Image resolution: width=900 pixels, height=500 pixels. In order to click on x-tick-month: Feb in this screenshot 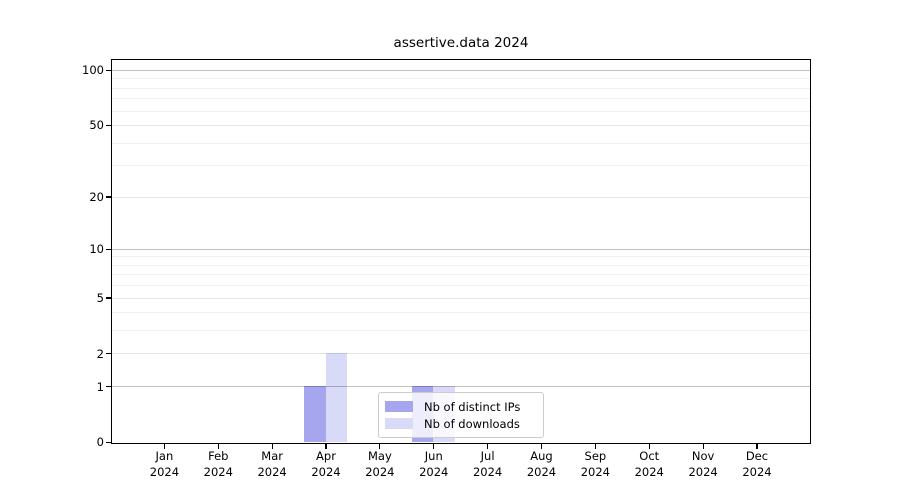, I will do `click(218, 456)`.